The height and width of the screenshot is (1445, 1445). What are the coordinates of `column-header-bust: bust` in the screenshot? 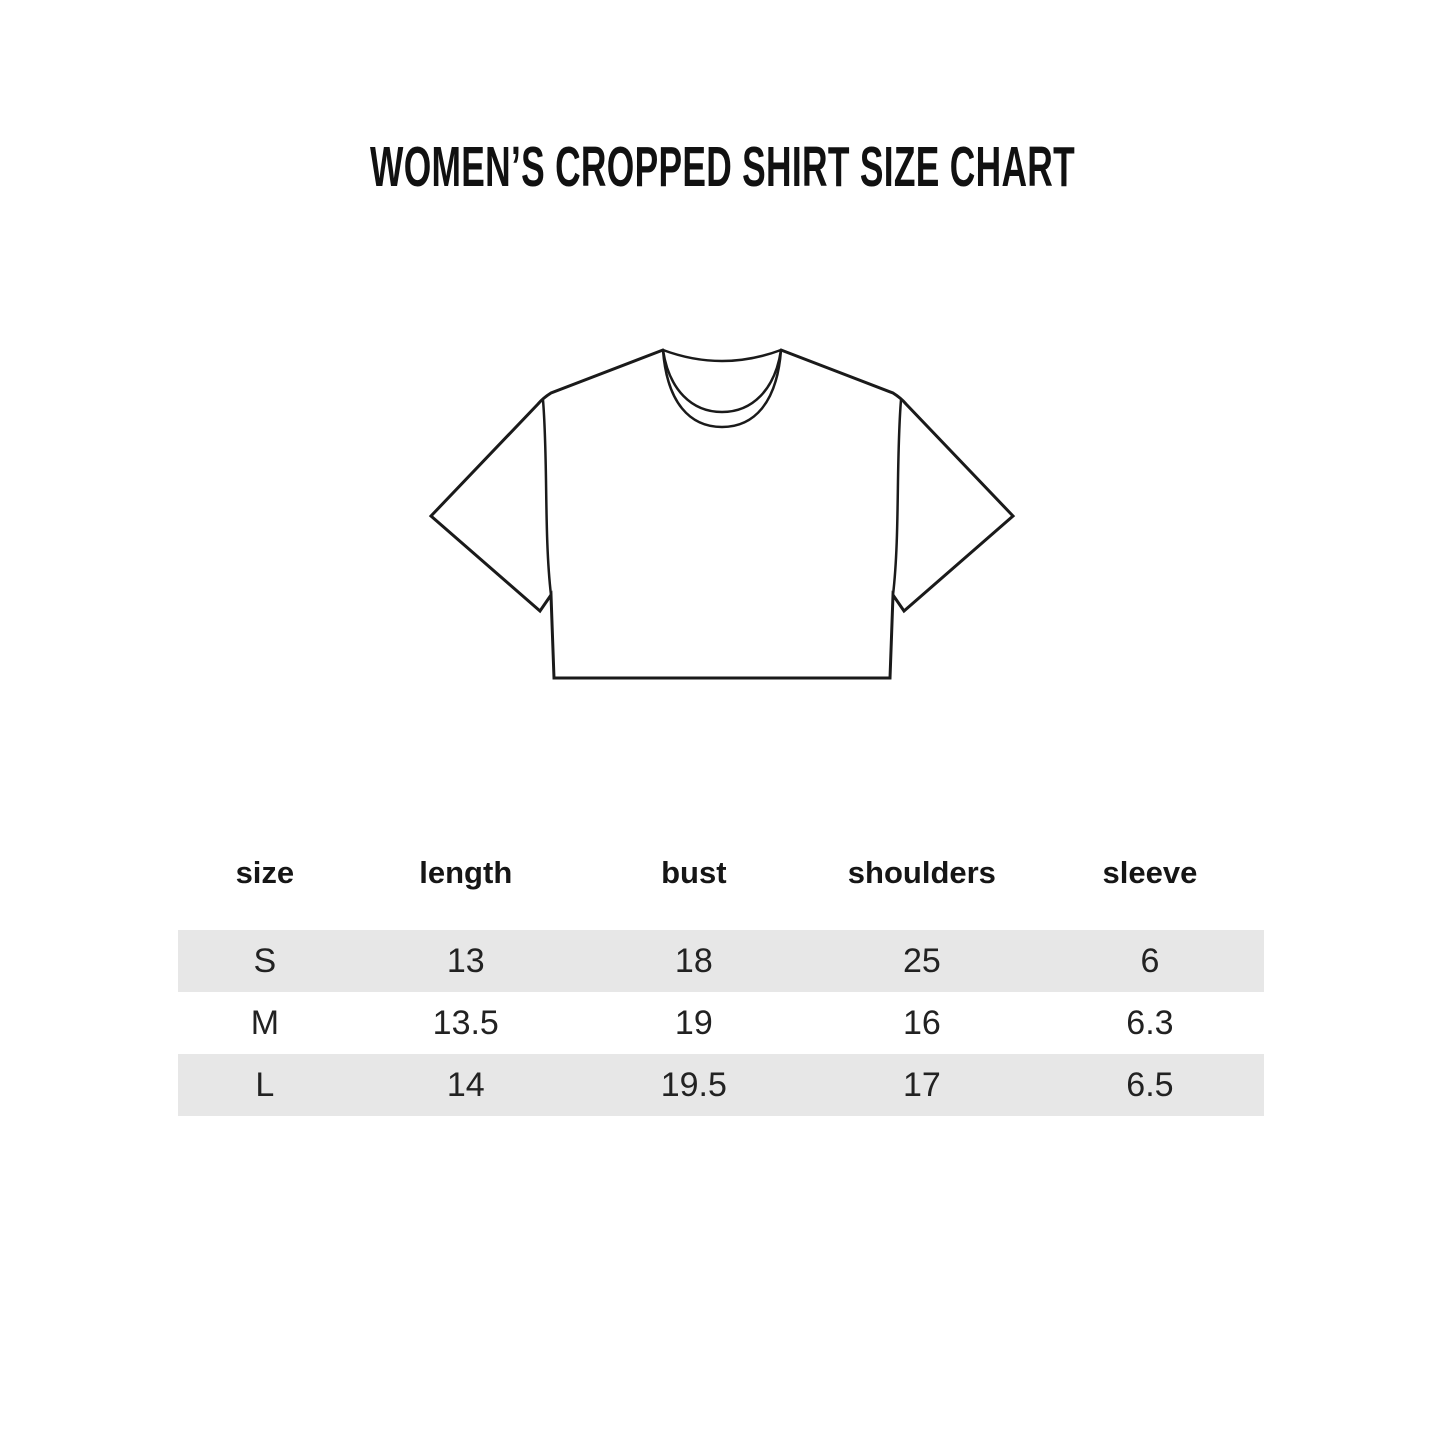 It's located at (694, 872).